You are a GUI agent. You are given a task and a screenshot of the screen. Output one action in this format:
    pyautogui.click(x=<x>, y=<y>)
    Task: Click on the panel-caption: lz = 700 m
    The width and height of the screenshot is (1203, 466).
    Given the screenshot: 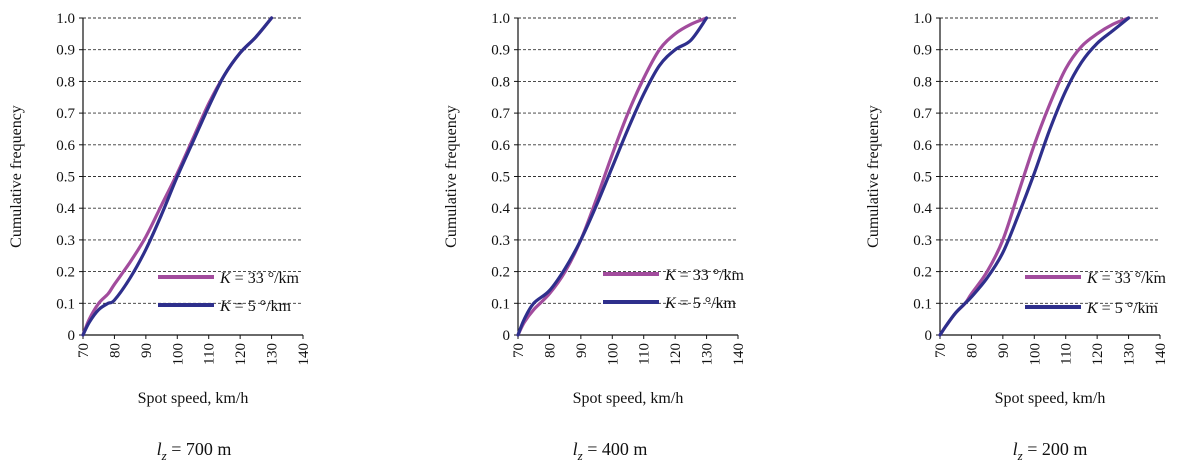 What is the action you would take?
    pyautogui.click(x=194, y=451)
    